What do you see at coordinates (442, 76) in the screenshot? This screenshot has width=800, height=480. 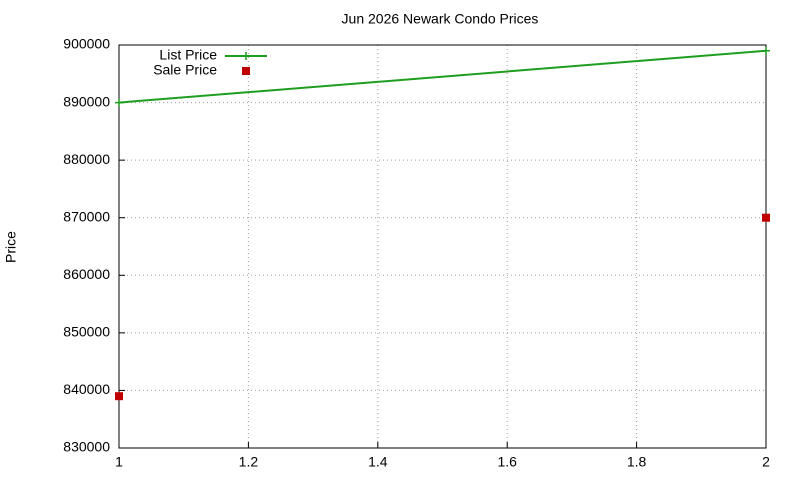 I see `series-line` at bounding box center [442, 76].